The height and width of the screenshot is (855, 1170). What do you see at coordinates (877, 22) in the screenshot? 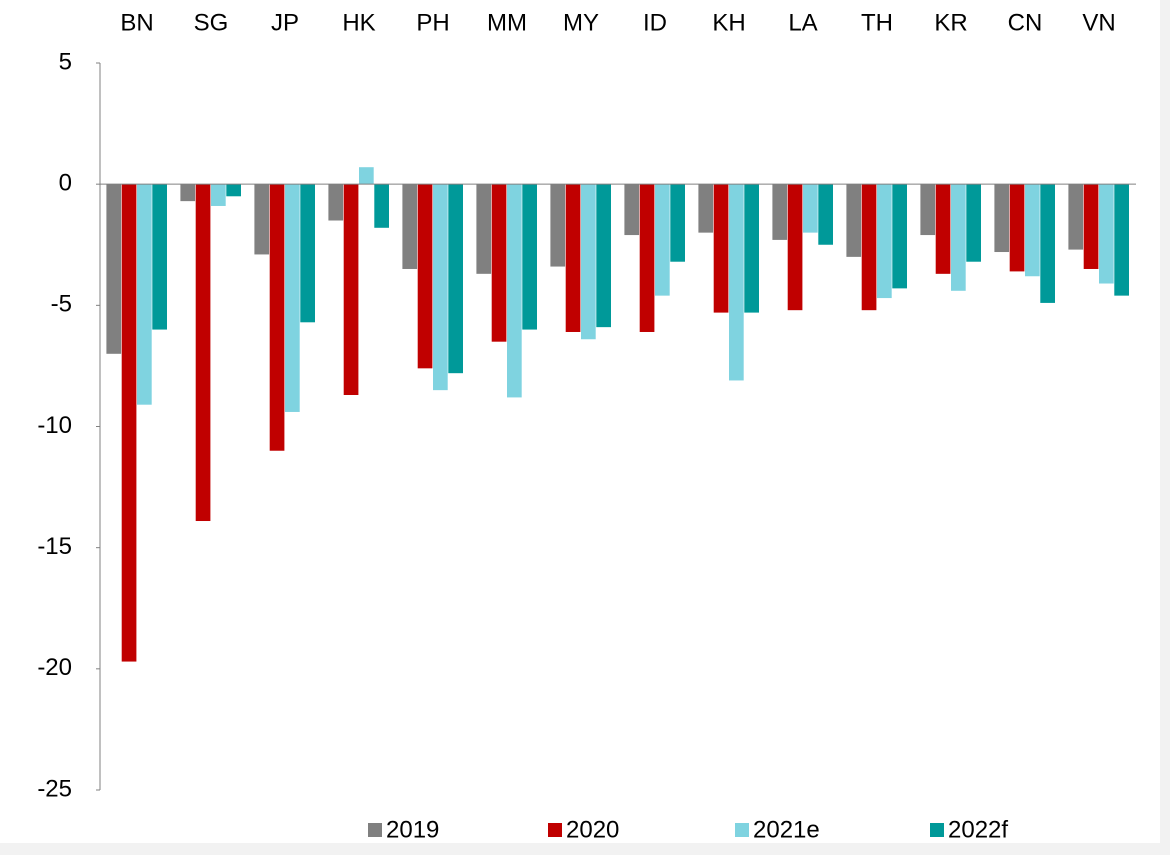
I see `x-tick-label: TH` at bounding box center [877, 22].